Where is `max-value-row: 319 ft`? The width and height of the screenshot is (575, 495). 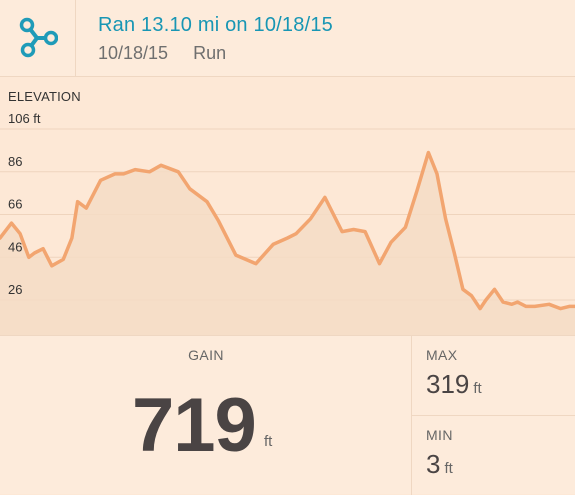 max-value-row: 319 ft is located at coordinates (454, 384).